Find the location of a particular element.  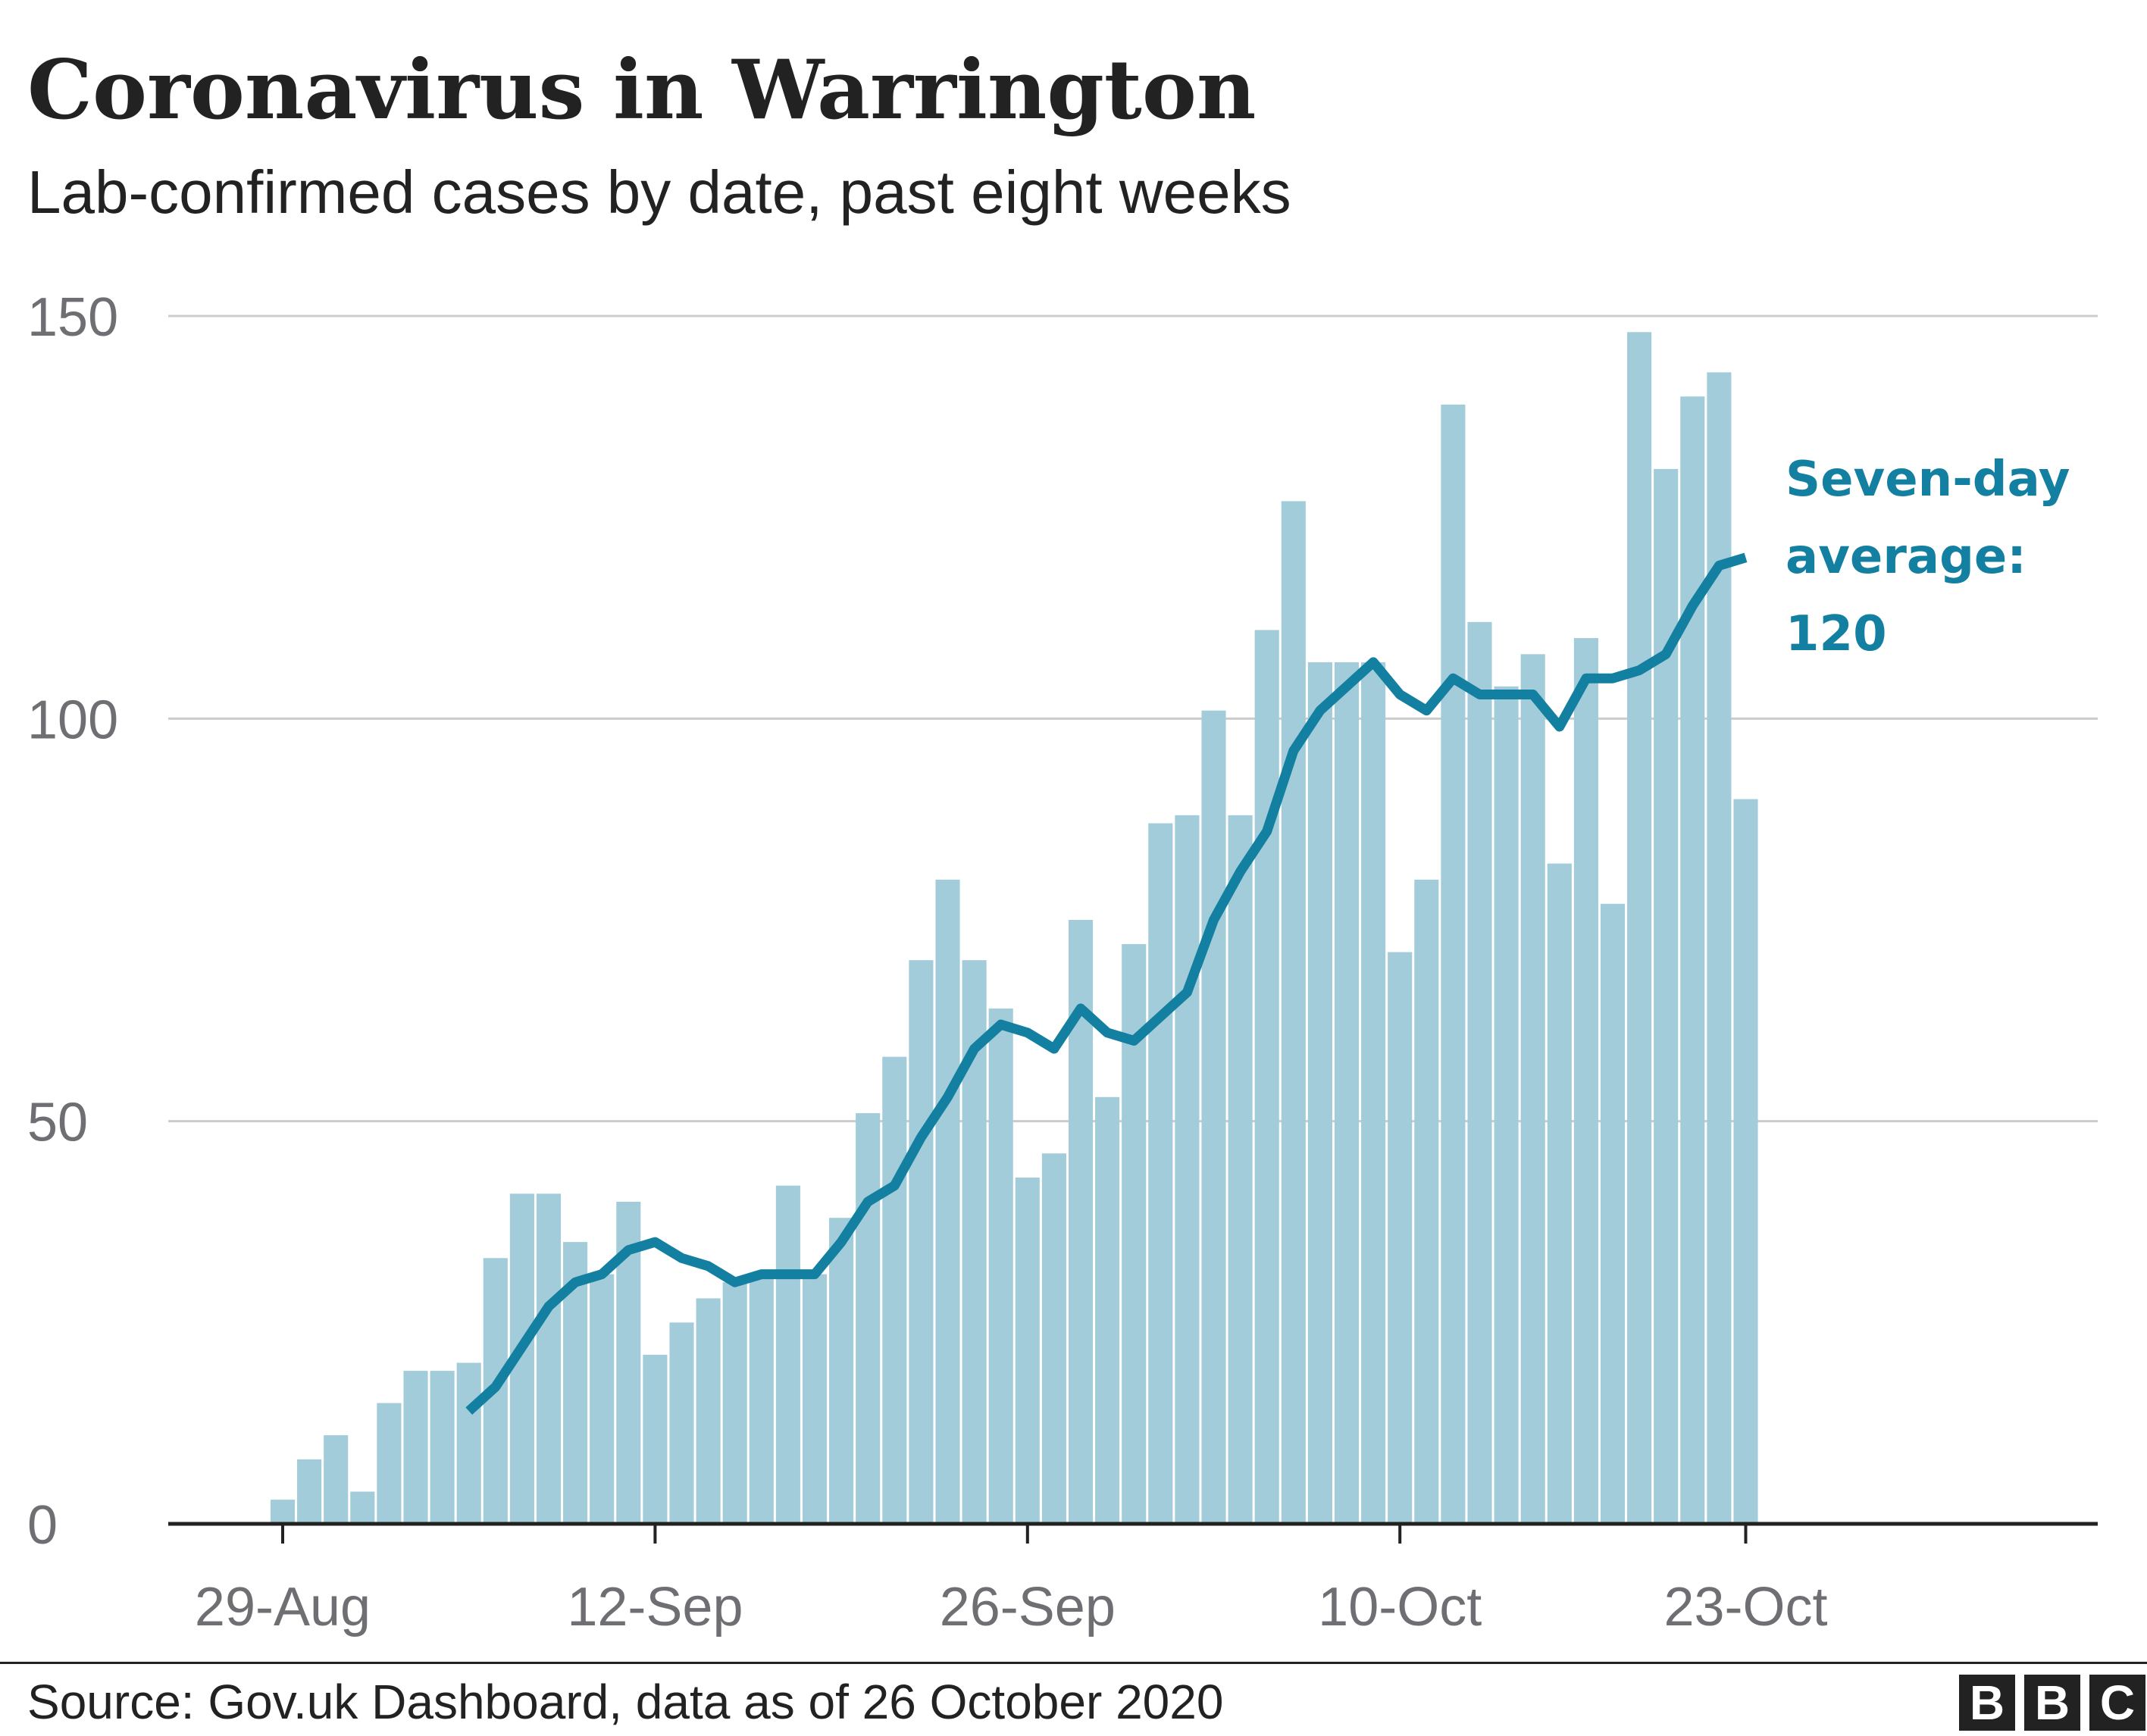

annotation-line: 120 is located at coordinates (1836, 634).